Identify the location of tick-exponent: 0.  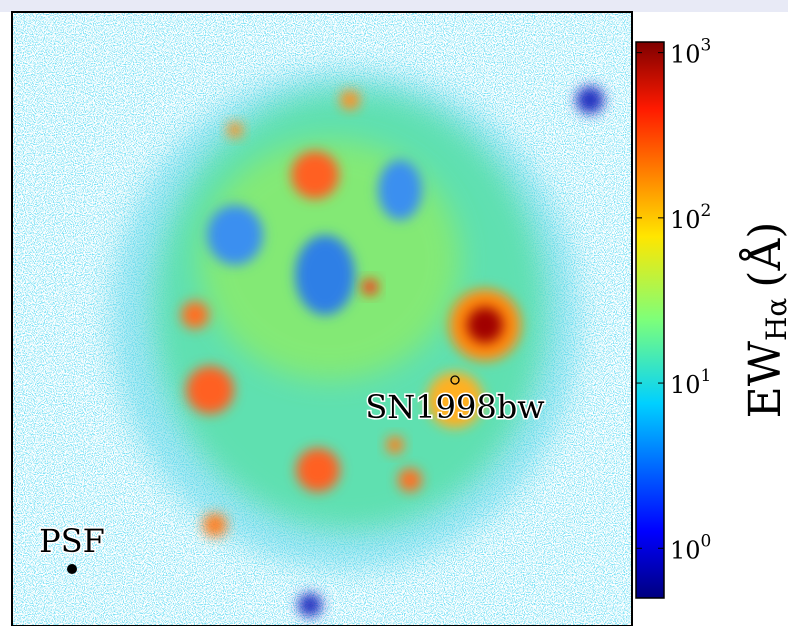
(706, 541).